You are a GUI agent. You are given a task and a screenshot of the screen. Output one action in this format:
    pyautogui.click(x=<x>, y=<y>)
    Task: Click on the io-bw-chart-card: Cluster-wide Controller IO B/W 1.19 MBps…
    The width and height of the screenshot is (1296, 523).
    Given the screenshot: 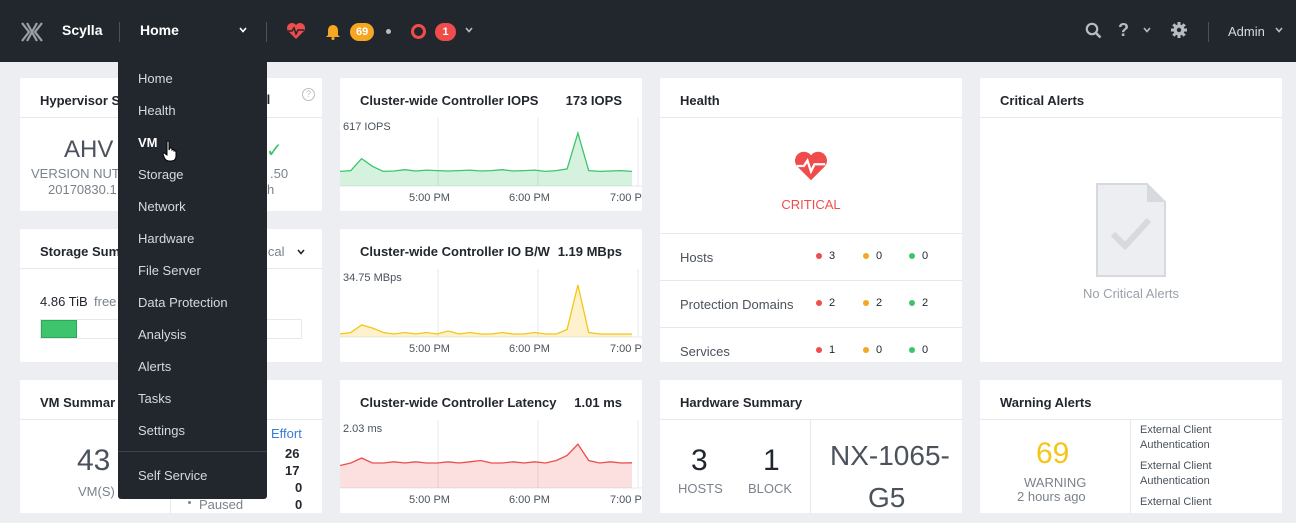 What is the action you would take?
    pyautogui.click(x=491, y=295)
    